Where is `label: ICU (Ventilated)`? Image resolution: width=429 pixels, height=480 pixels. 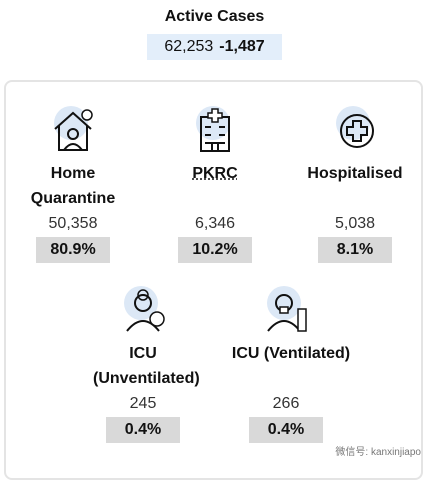
label: ICU (Ventilated) is located at coordinates (291, 353).